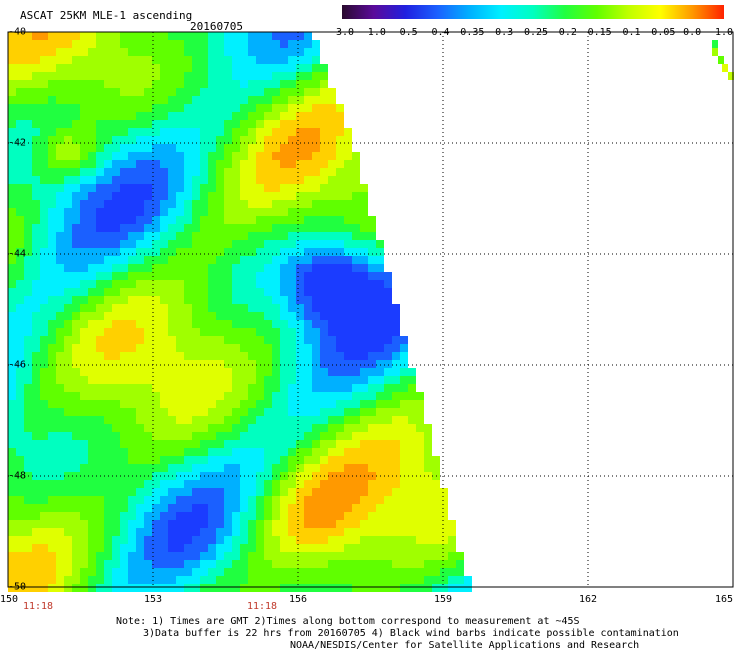 The height and width of the screenshot is (652, 740). What do you see at coordinates (17, 365) in the screenshot?
I see `y-tick-label: -46` at bounding box center [17, 365].